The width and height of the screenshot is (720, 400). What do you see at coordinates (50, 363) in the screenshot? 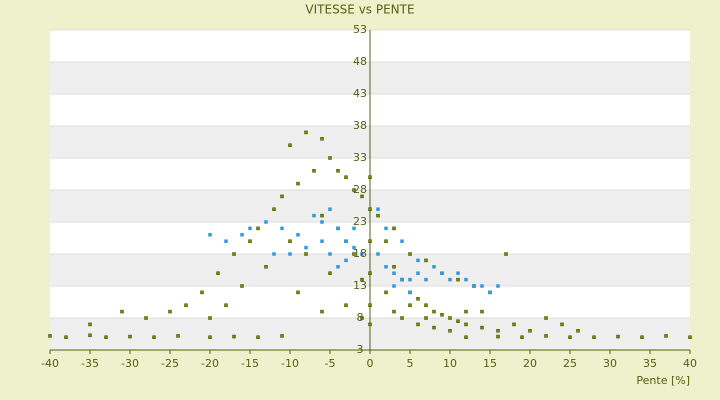
I see `x-tick-label: -40` at bounding box center [50, 363].